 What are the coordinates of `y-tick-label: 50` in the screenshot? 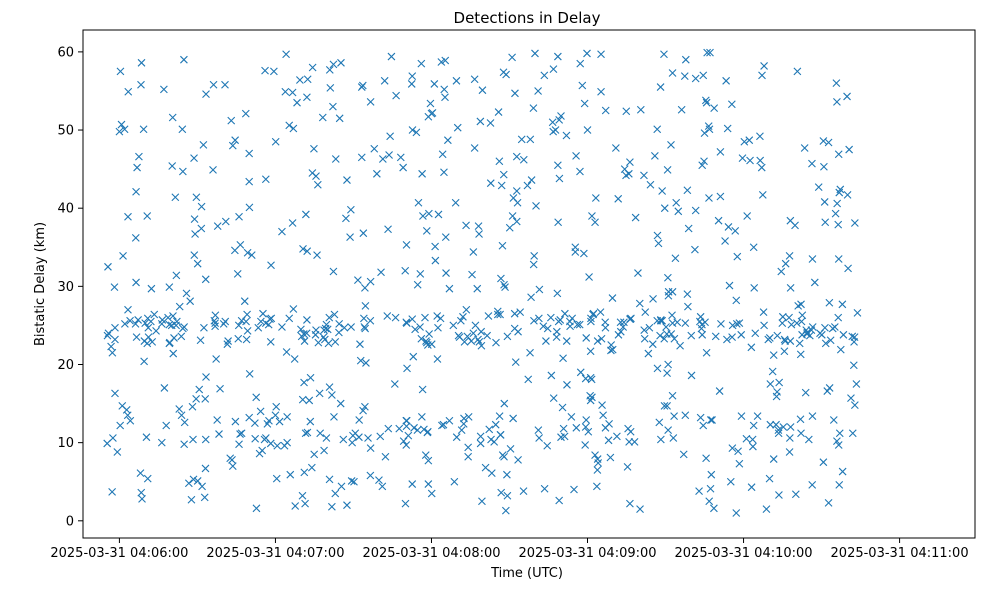 It's located at (65, 131).